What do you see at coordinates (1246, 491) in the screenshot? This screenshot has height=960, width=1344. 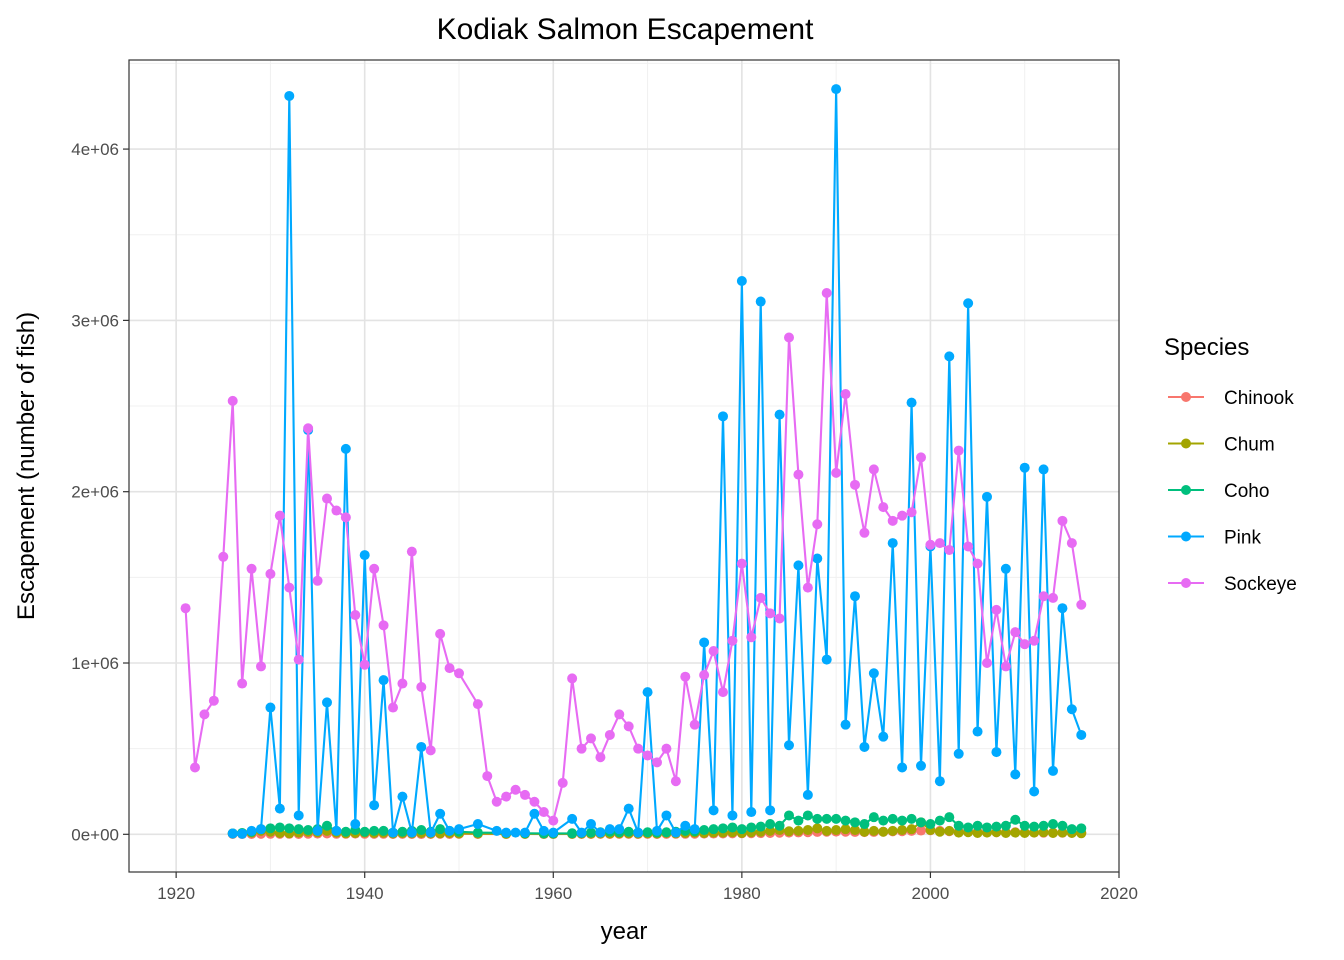 I see `legend-label: Coho` at bounding box center [1246, 491].